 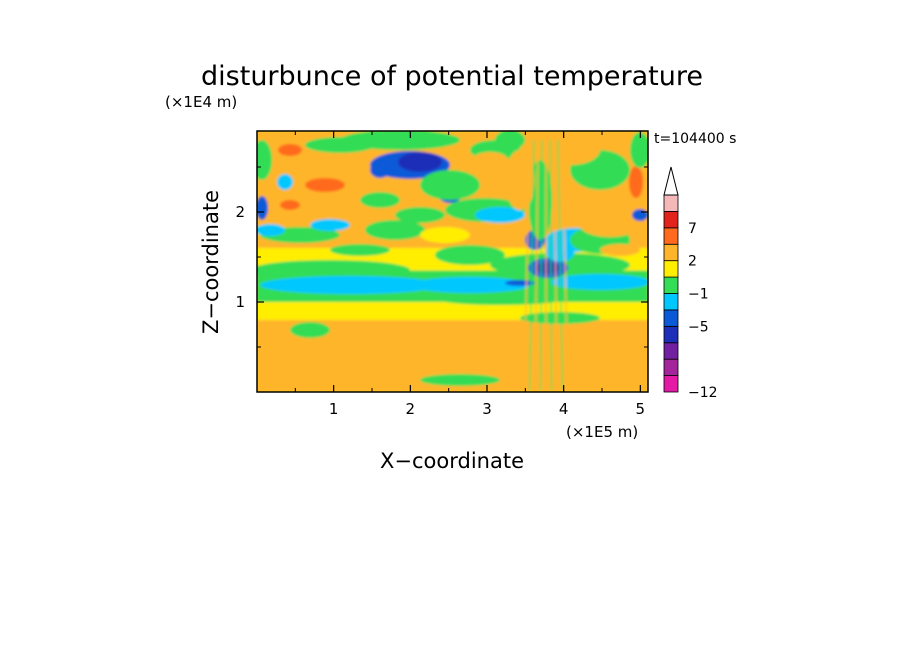 I want to click on time-label: t=104400 s, so click(x=695, y=139).